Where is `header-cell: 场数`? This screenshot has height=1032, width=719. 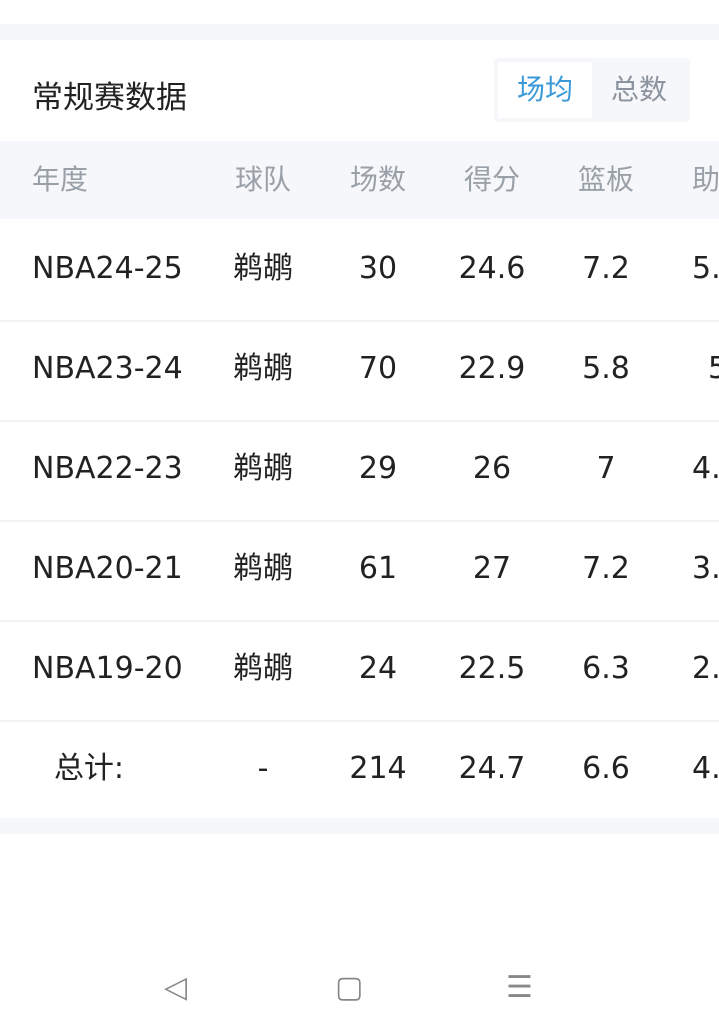
header-cell: 场数 is located at coordinates (377, 179).